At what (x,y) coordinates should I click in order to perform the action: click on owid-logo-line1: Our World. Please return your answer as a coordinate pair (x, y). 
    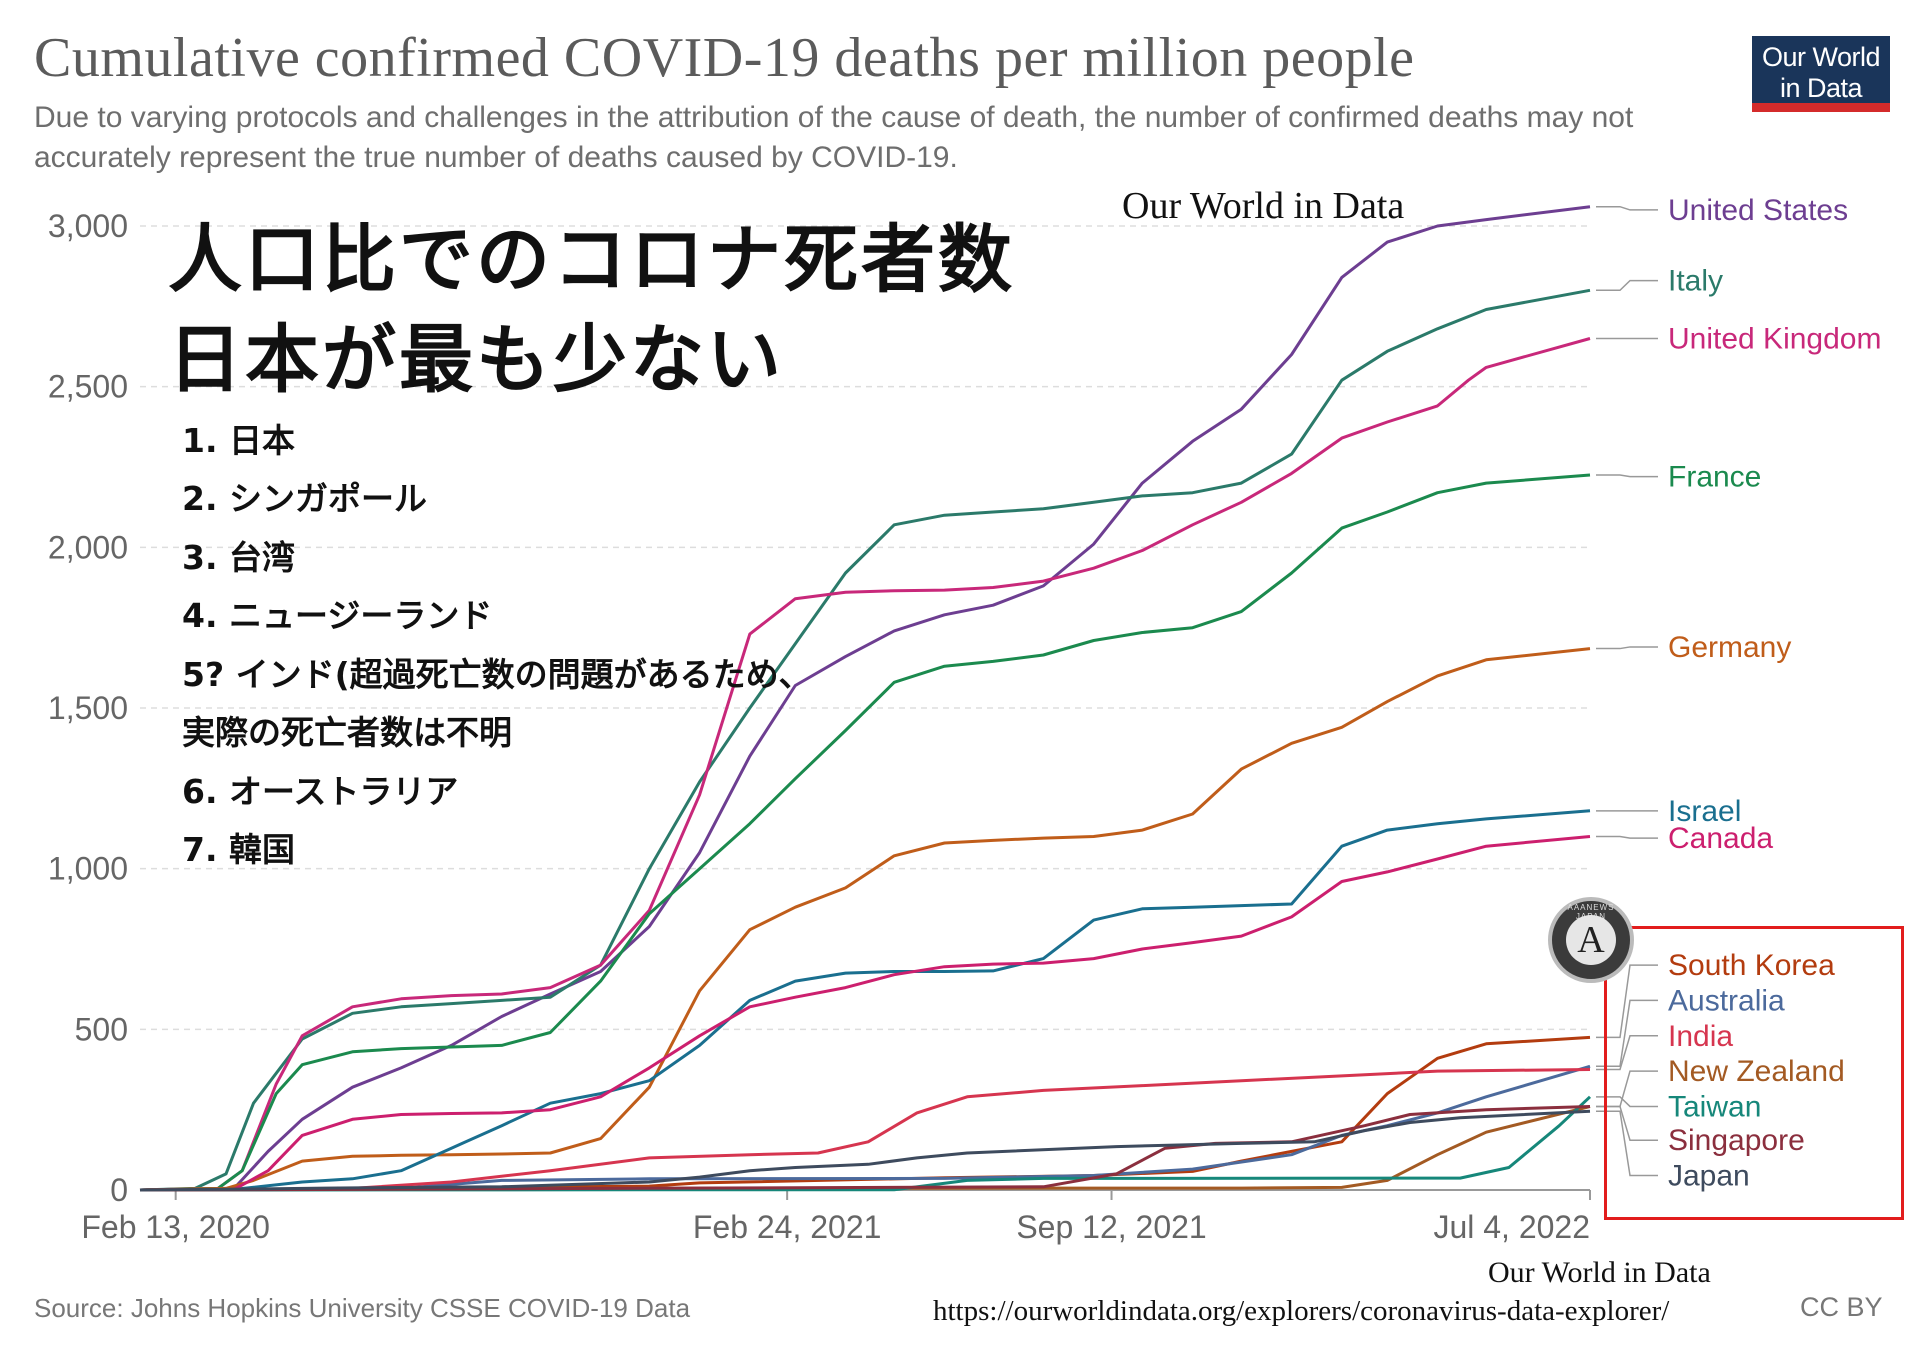
    Looking at the image, I should click on (1821, 57).